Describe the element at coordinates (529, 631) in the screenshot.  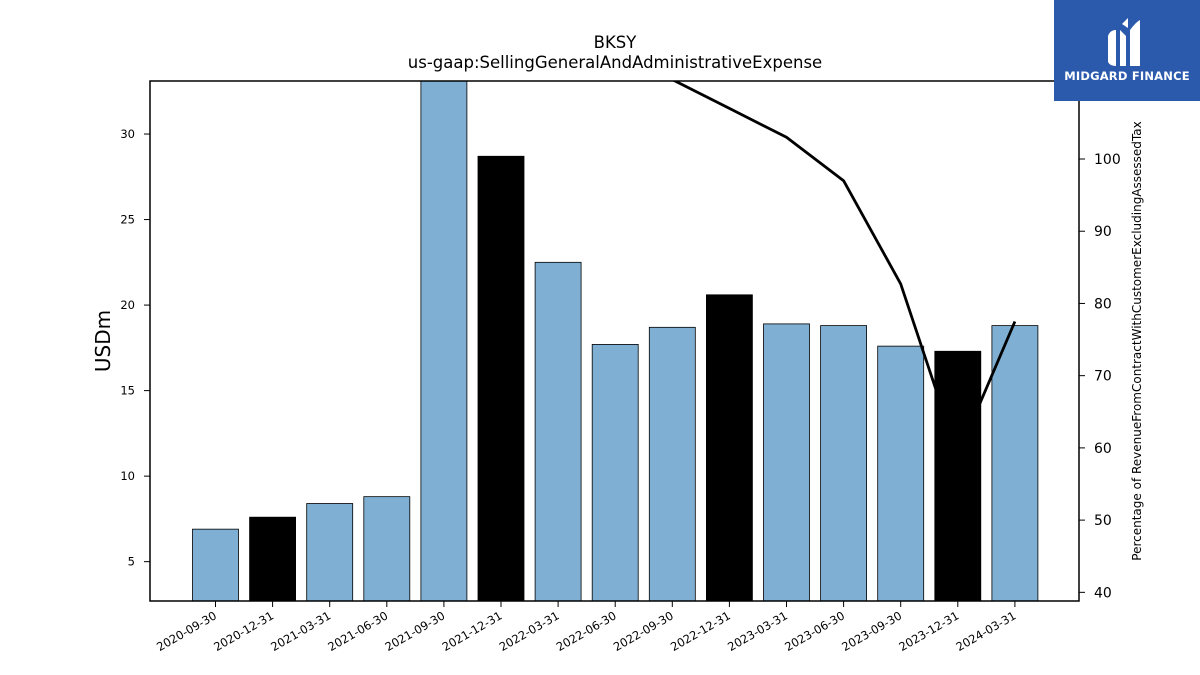
I see `x-tick-label: 2022-03-31` at that location.